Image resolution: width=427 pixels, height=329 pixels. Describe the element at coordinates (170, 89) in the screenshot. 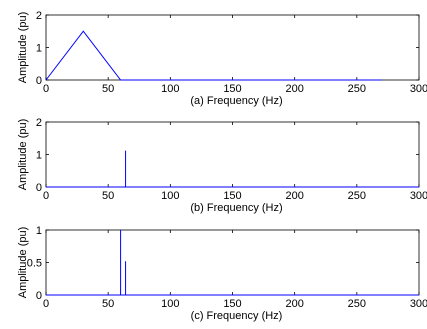

I see `subplot-a-x-tick-label: 100` at that location.